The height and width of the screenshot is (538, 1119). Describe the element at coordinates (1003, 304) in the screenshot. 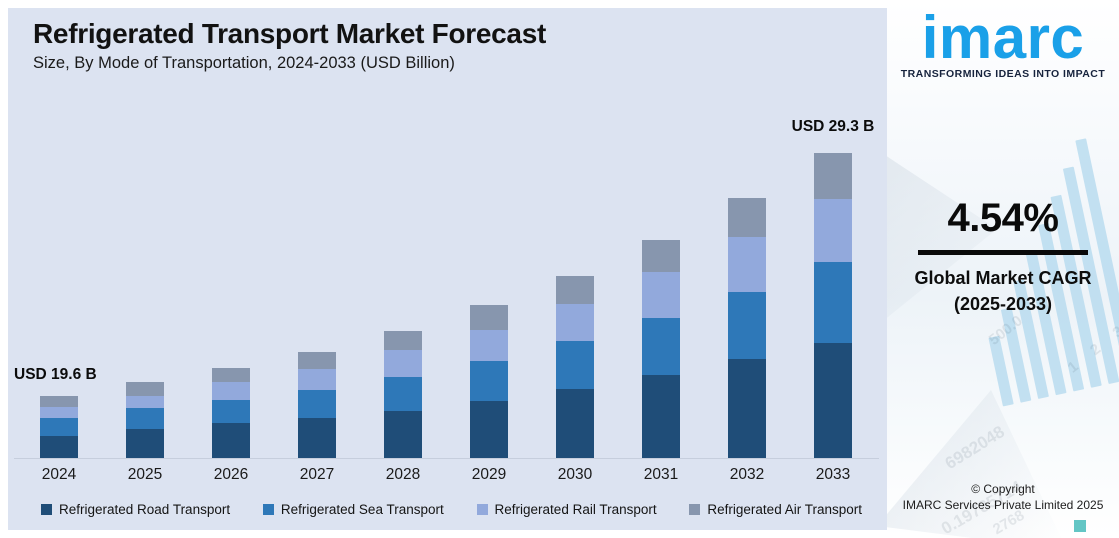

I see `cagr-label-line2: (2025-2033)` at that location.